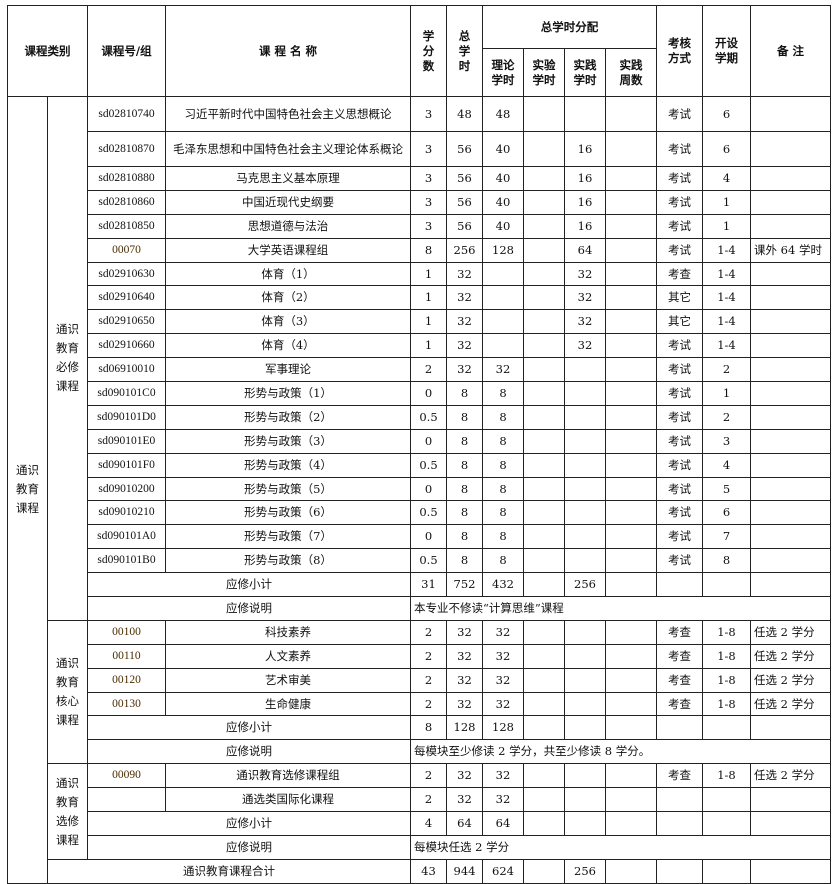 The height and width of the screenshot is (884, 836). What do you see at coordinates (249, 585) in the screenshot?
I see `subtotal-label: 应修小计` at bounding box center [249, 585].